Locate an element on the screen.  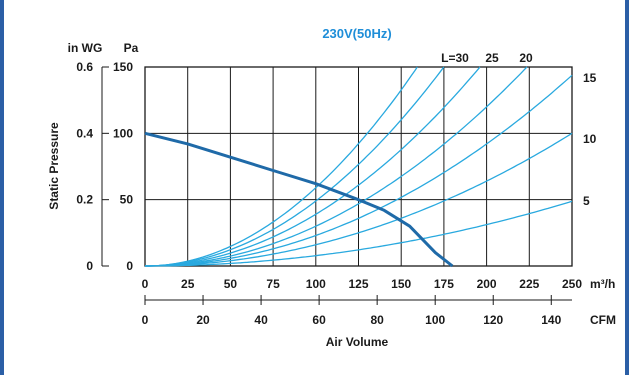
system-curve-label: 20 is located at coordinates (526, 58).